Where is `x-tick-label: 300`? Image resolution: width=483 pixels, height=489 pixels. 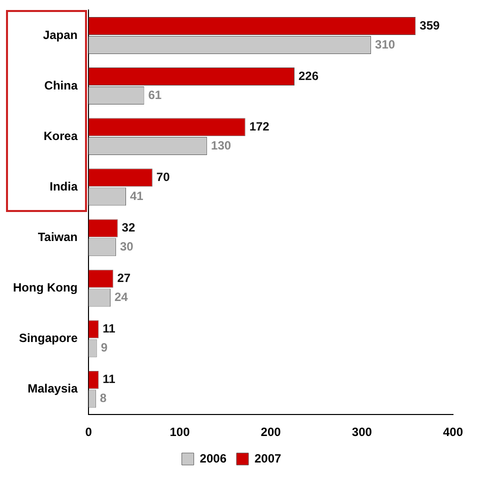
x-tick-label: 300 is located at coordinates (362, 432).